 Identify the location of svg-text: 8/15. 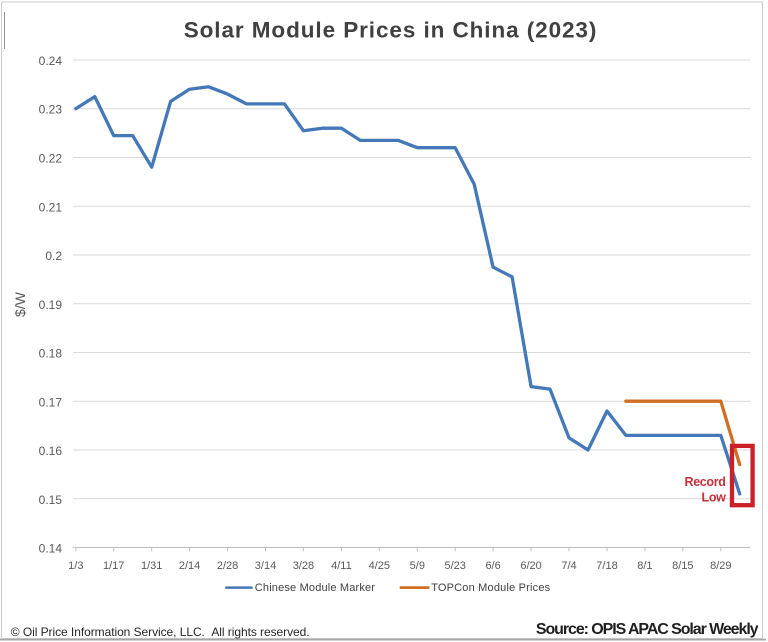
(682, 566).